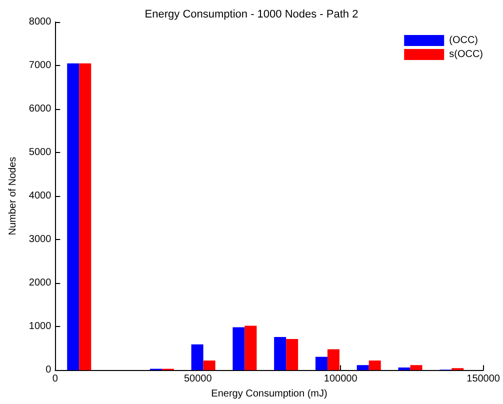  Describe the element at coordinates (269, 394) in the screenshot. I see `x-axis-title: Energy Consumption (mJ)` at that location.